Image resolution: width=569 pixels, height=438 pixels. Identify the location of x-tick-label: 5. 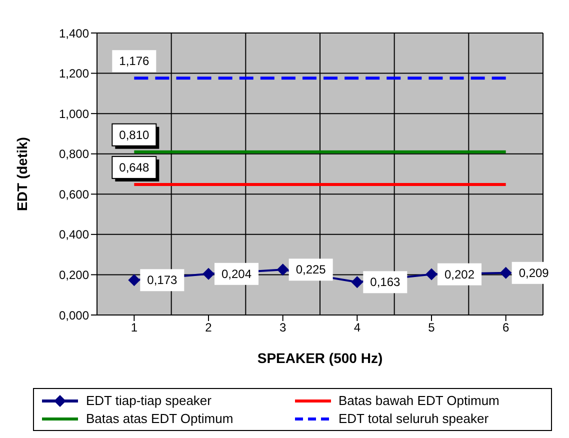
(432, 327).